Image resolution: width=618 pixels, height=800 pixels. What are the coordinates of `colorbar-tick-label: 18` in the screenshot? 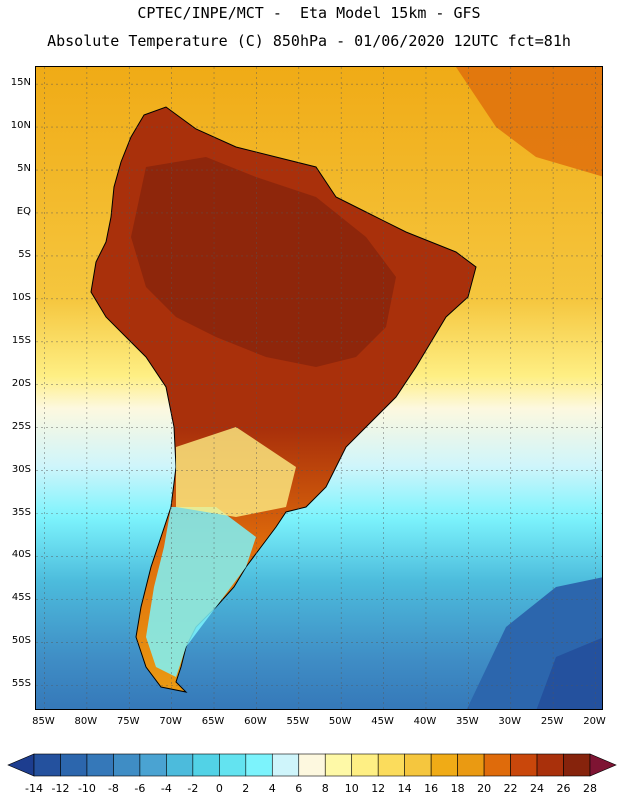 It's located at (457, 788).